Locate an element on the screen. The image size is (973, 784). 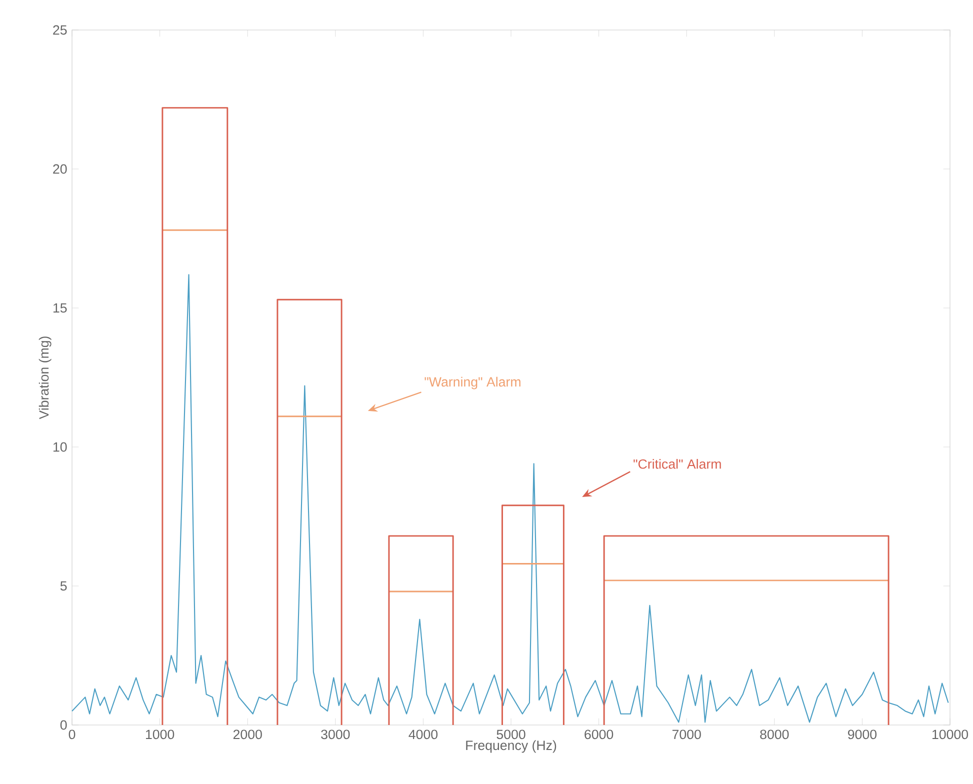
y-tick-label: 5 is located at coordinates (63, 586).